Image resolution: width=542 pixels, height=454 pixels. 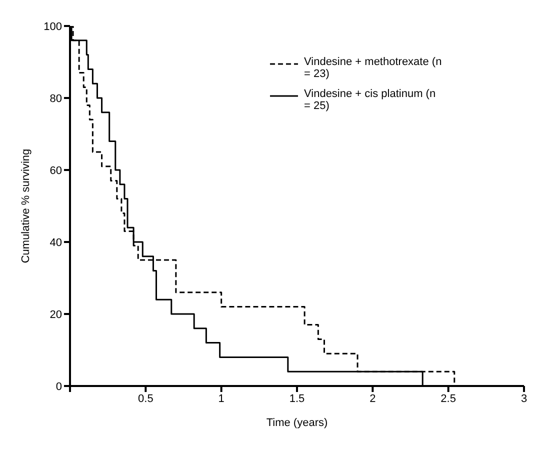 What do you see at coordinates (297, 398) in the screenshot?
I see `x-tick-label: 1.5` at bounding box center [297, 398].